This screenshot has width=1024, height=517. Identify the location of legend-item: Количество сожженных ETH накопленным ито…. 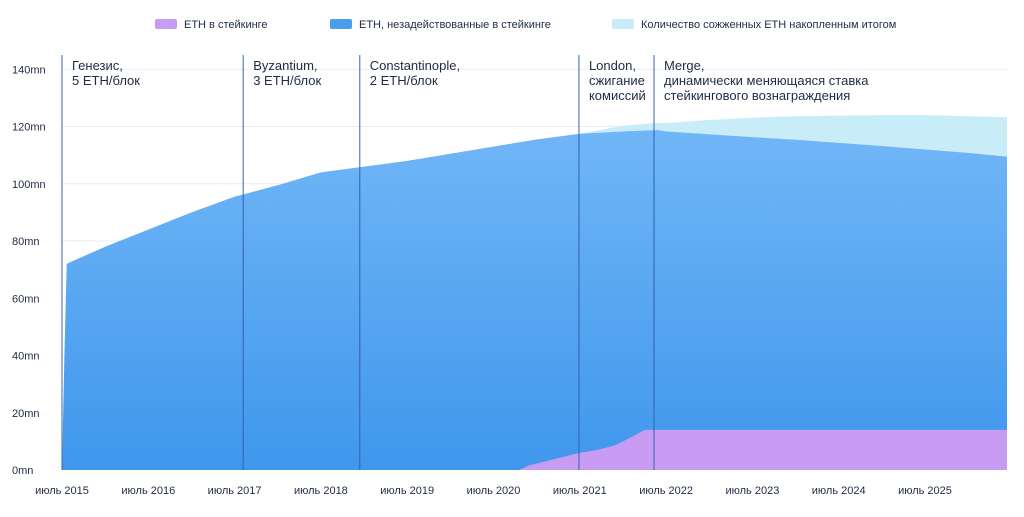
(754, 25).